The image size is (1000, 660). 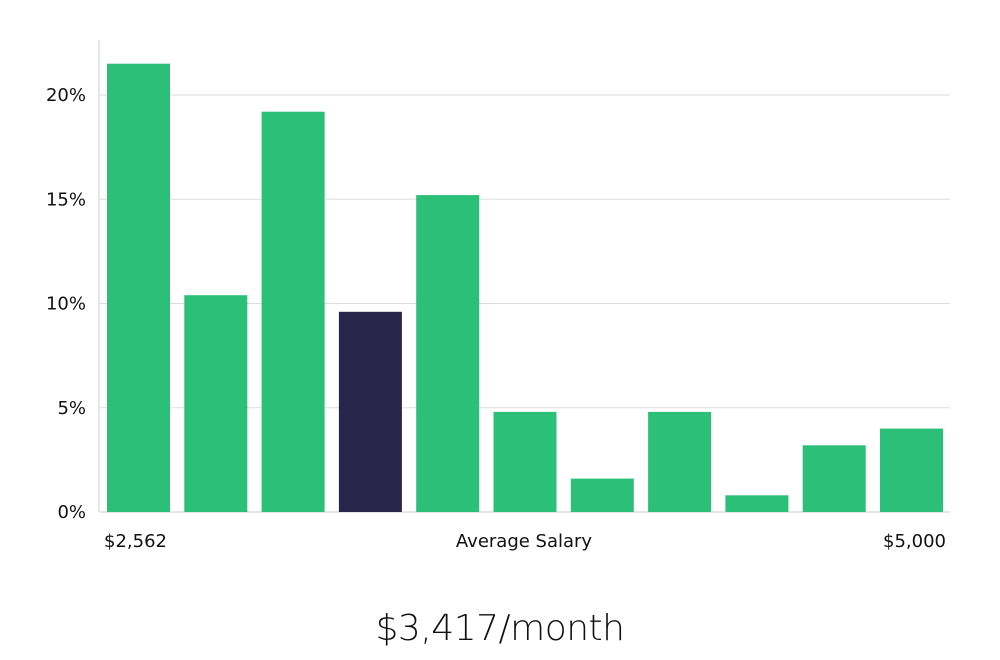 I want to click on y-axis-ticks: 0% 5% 10% 15% 20%, so click(x=66, y=304).